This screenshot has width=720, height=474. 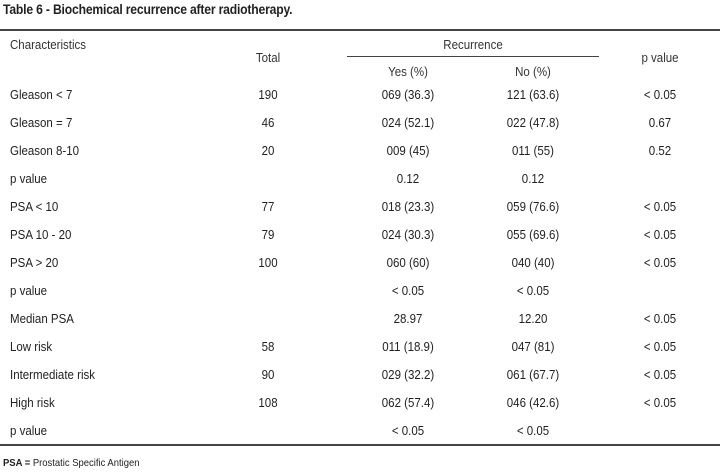 What do you see at coordinates (533, 347) in the screenshot?
I see `row-no: 047 (81)` at bounding box center [533, 347].